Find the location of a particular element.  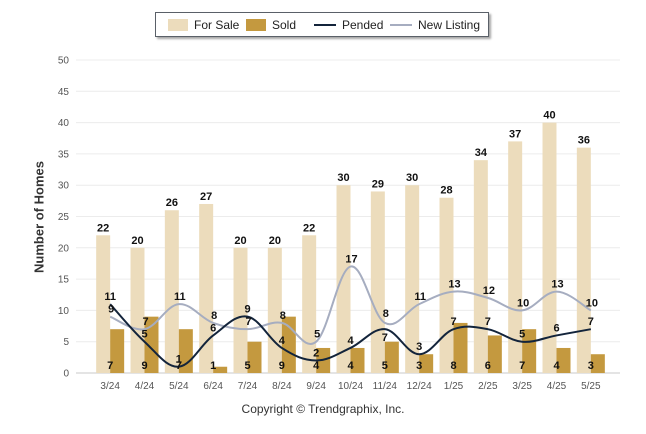

y-tick-label: 25 is located at coordinates (64, 217).